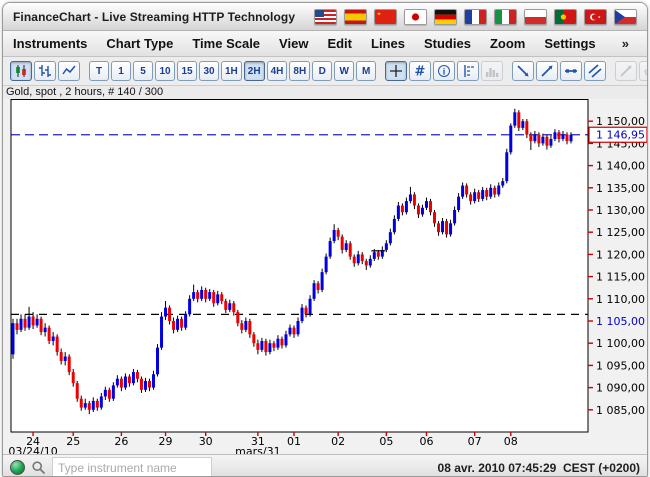 The height and width of the screenshot is (477, 650). Describe the element at coordinates (385, 16) in the screenshot. I see `flag-china-button` at that location.